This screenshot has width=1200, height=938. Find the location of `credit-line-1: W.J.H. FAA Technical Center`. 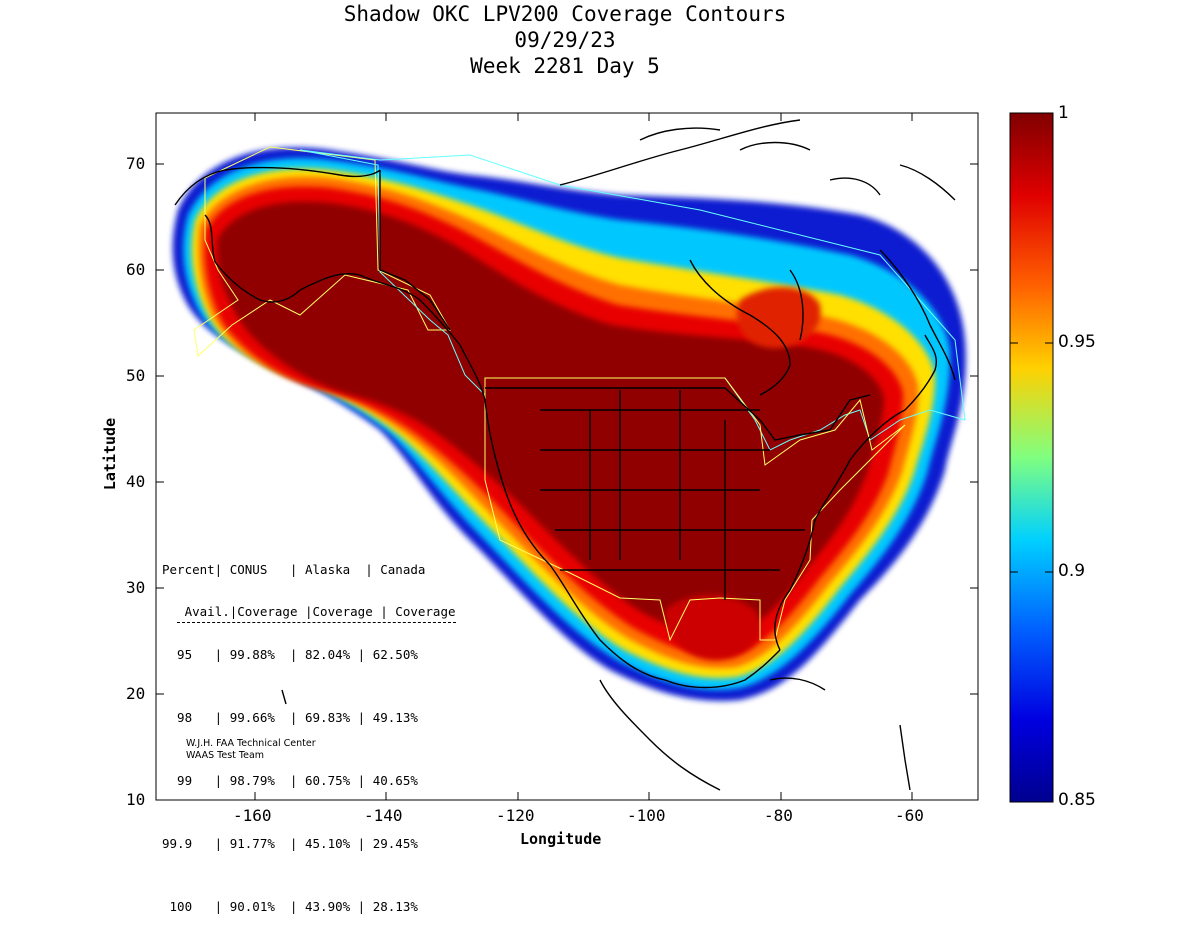

credit-line-1: W.J.H. FAA Technical Center is located at coordinates (251, 743).